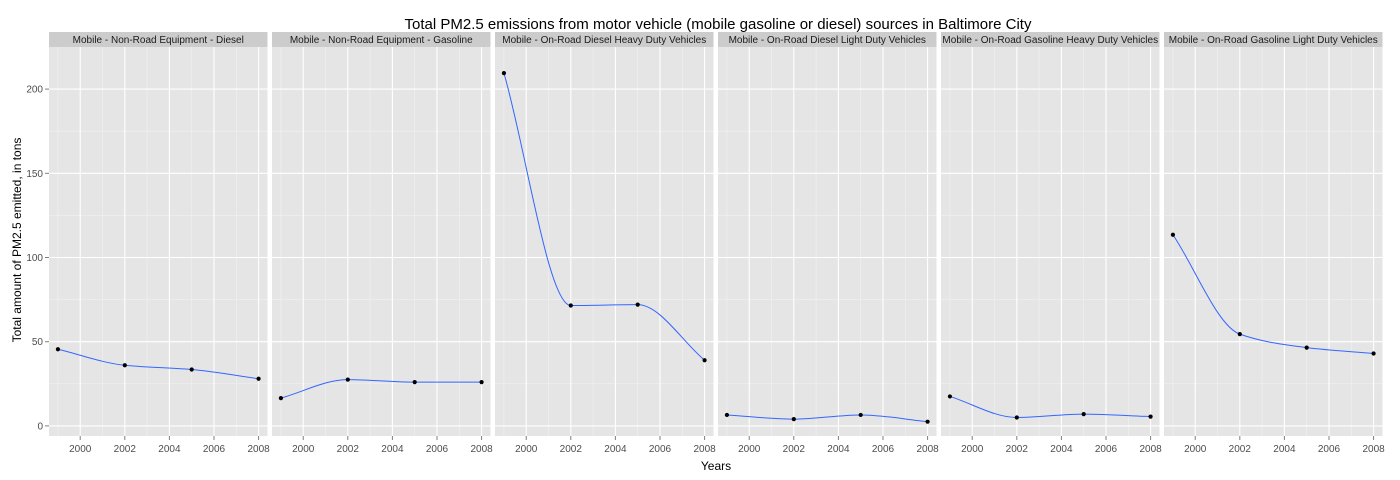  What do you see at coordinates (34, 90) in the screenshot?
I see `y-tick-label: 200` at bounding box center [34, 90].